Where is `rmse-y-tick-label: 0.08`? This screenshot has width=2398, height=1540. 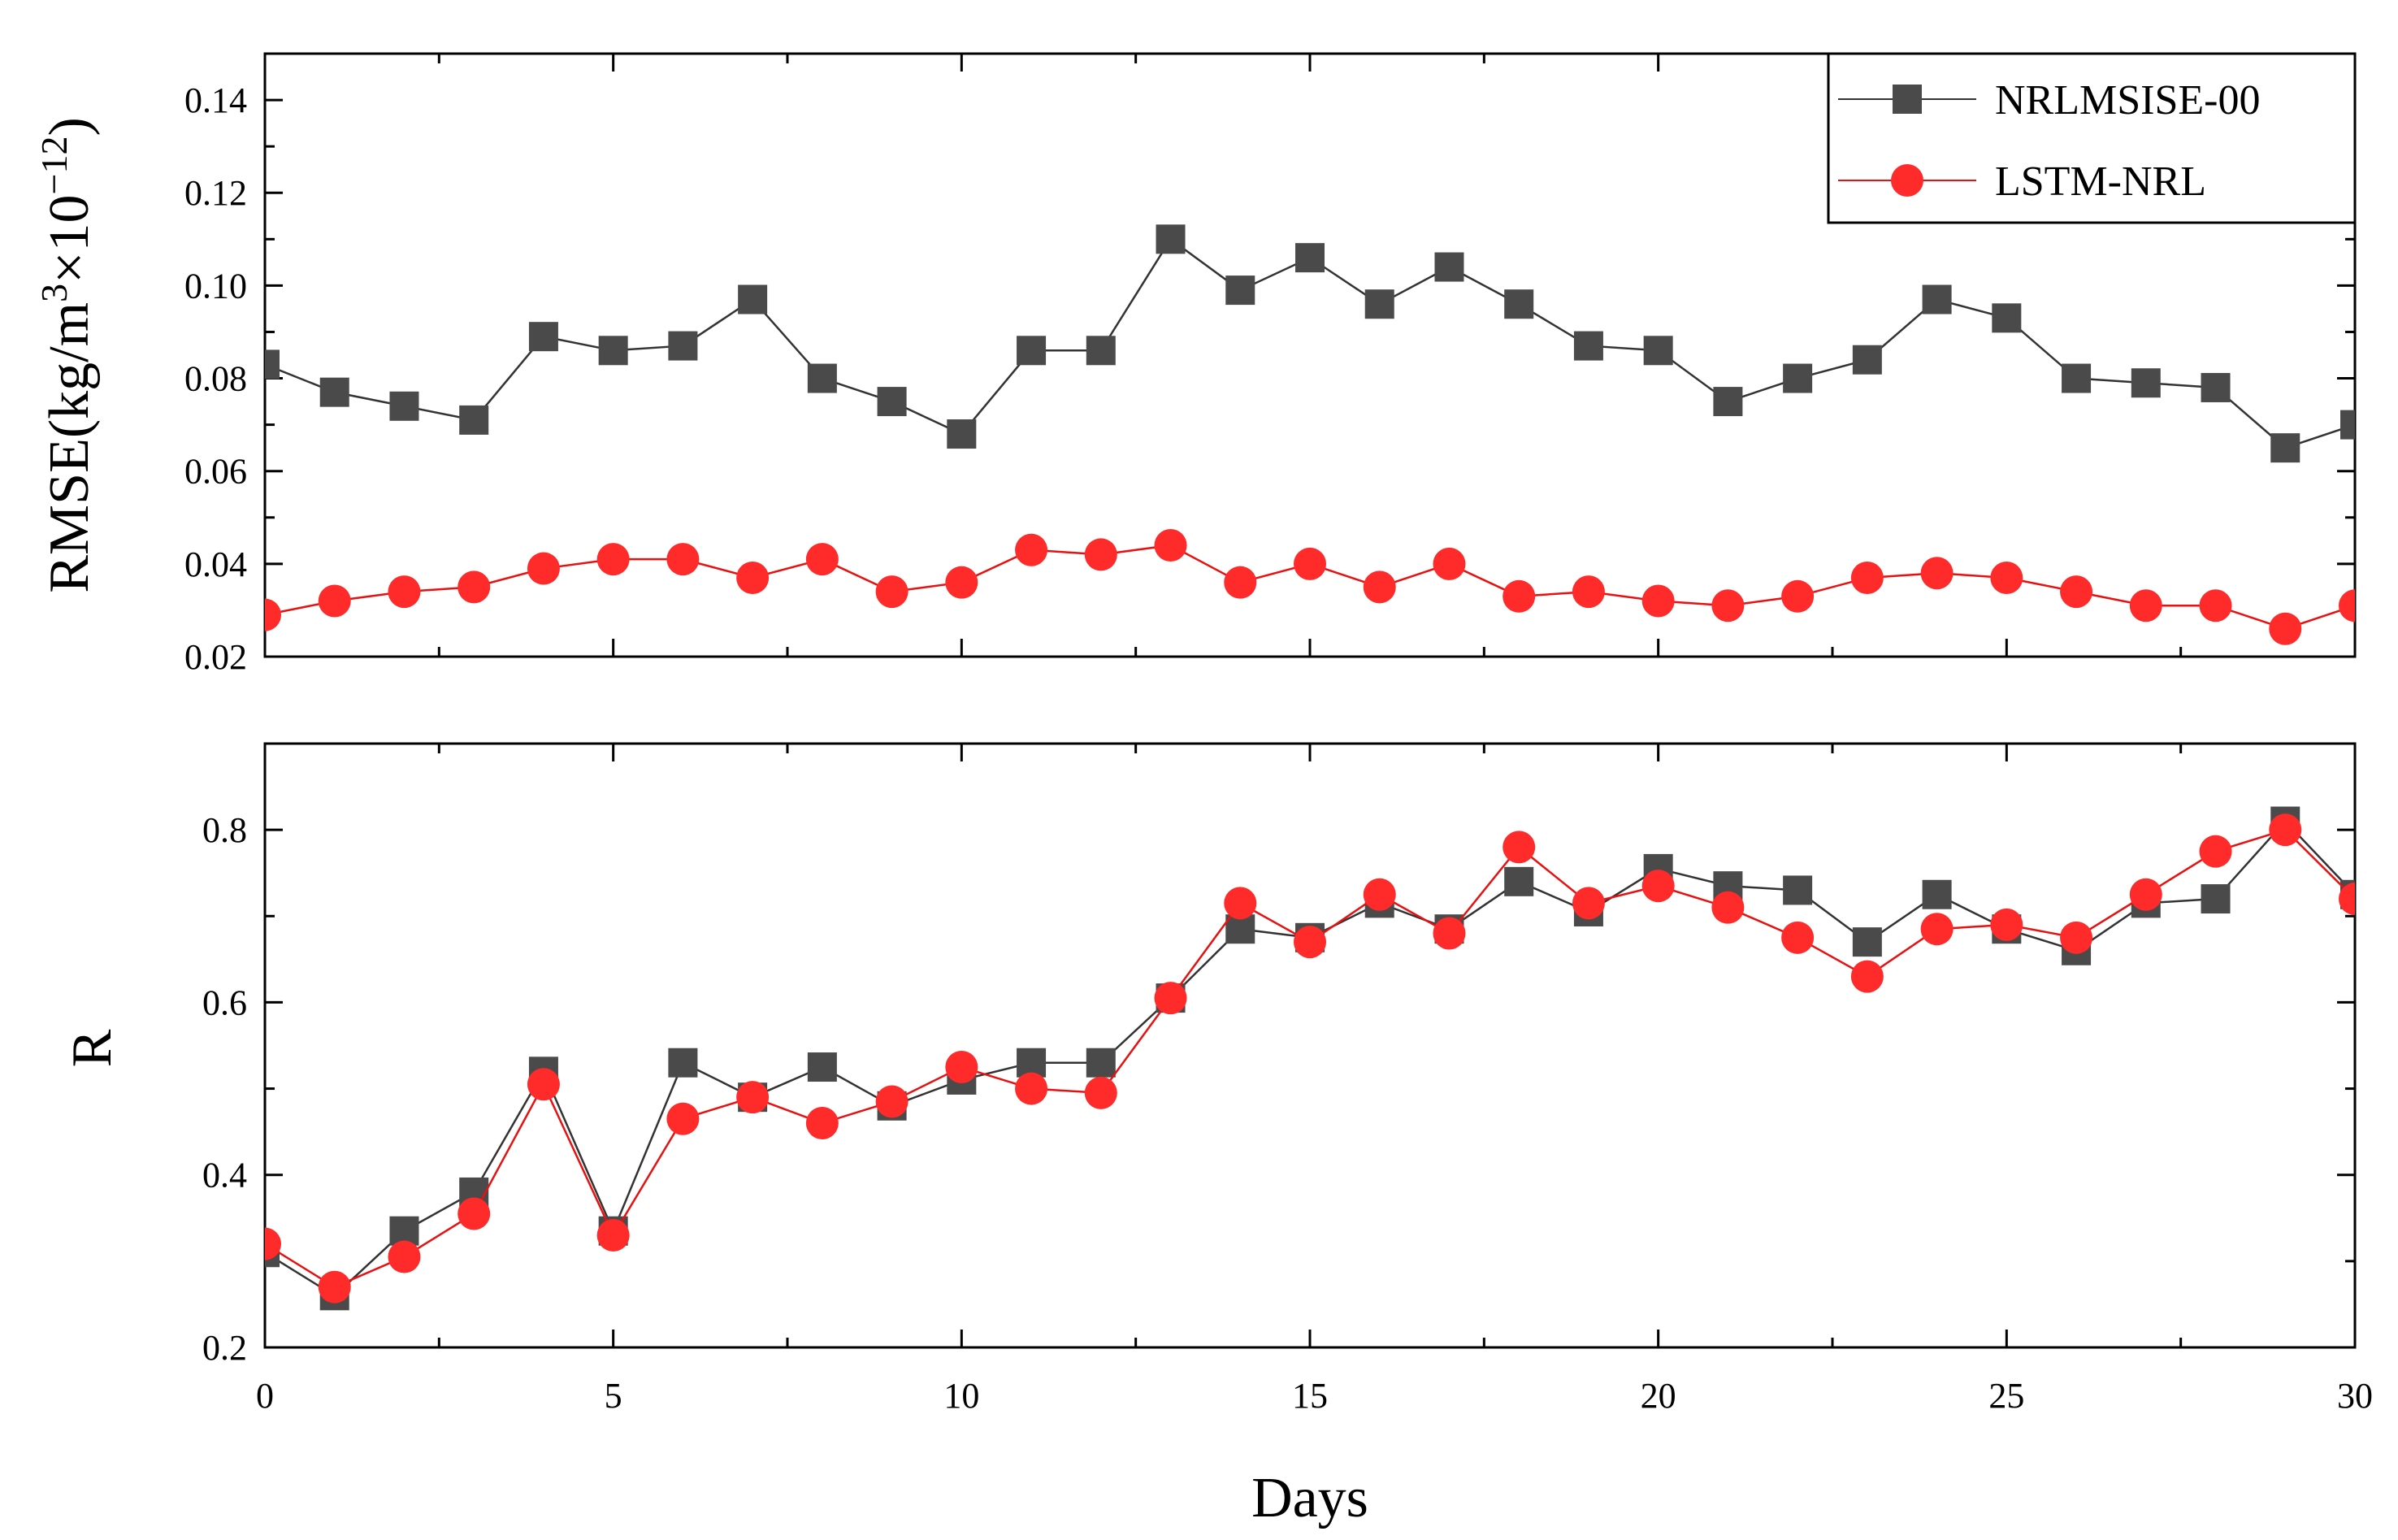 rmse-y-tick-label: 0.08 is located at coordinates (215, 379).